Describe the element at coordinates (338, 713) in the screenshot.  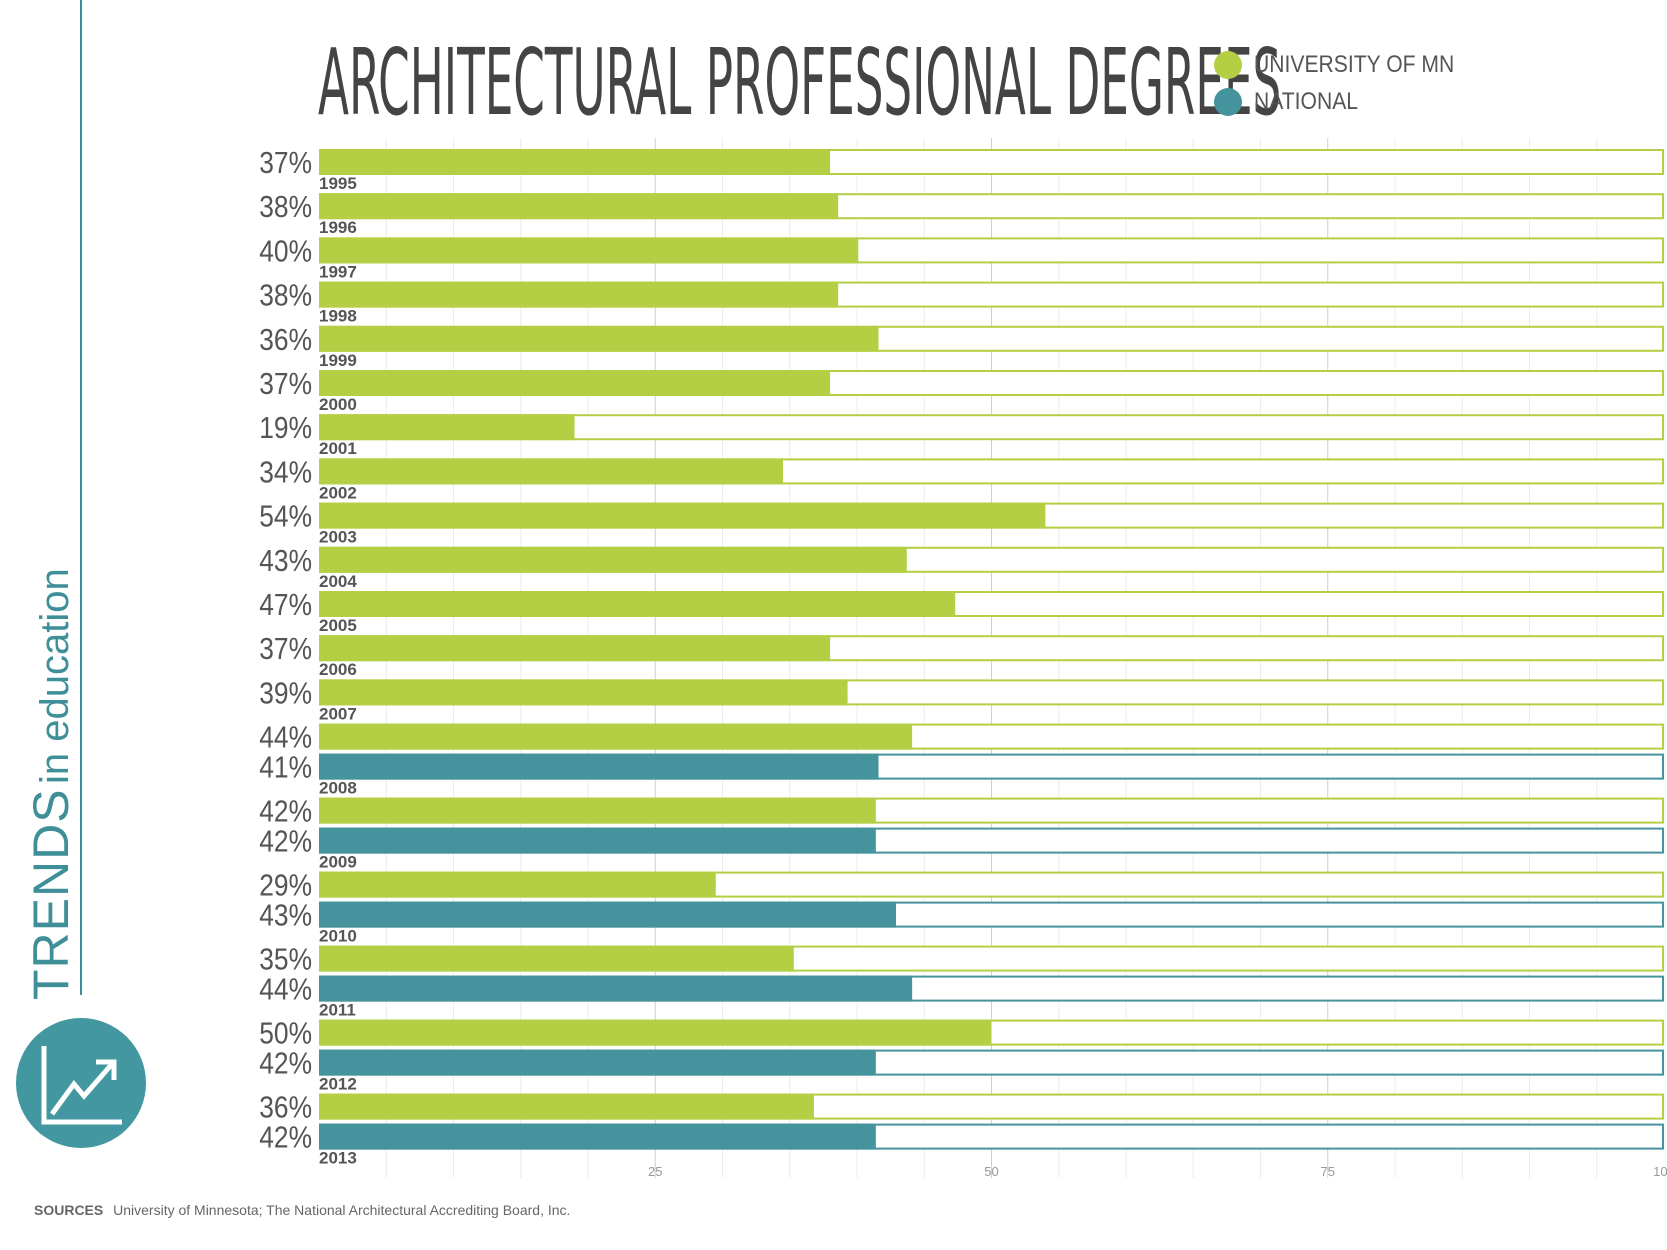
I see `year-label: 2007` at that location.